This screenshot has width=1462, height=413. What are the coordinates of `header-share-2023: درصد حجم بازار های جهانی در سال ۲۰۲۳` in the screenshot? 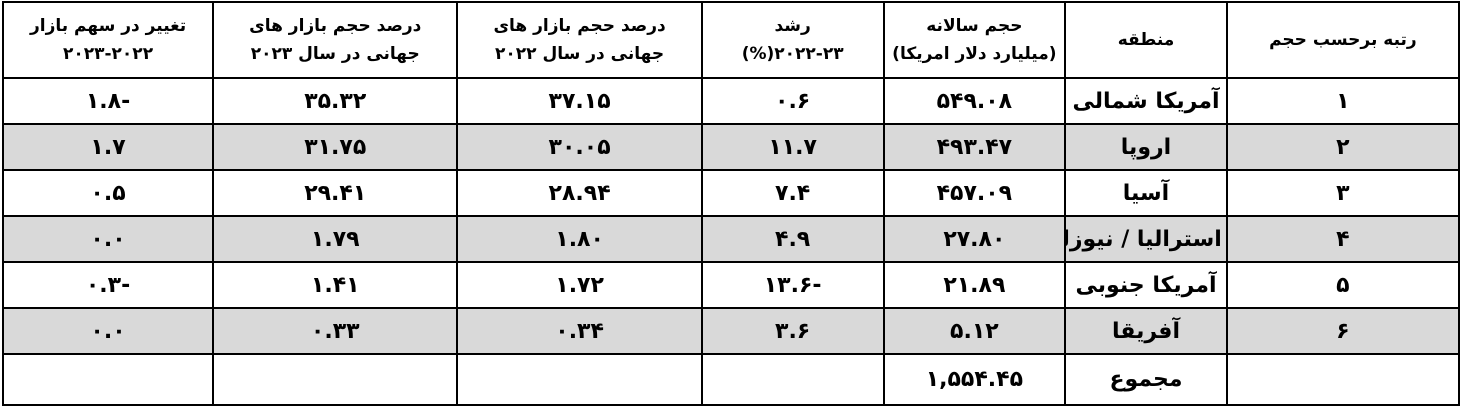 It's located at (335, 40).